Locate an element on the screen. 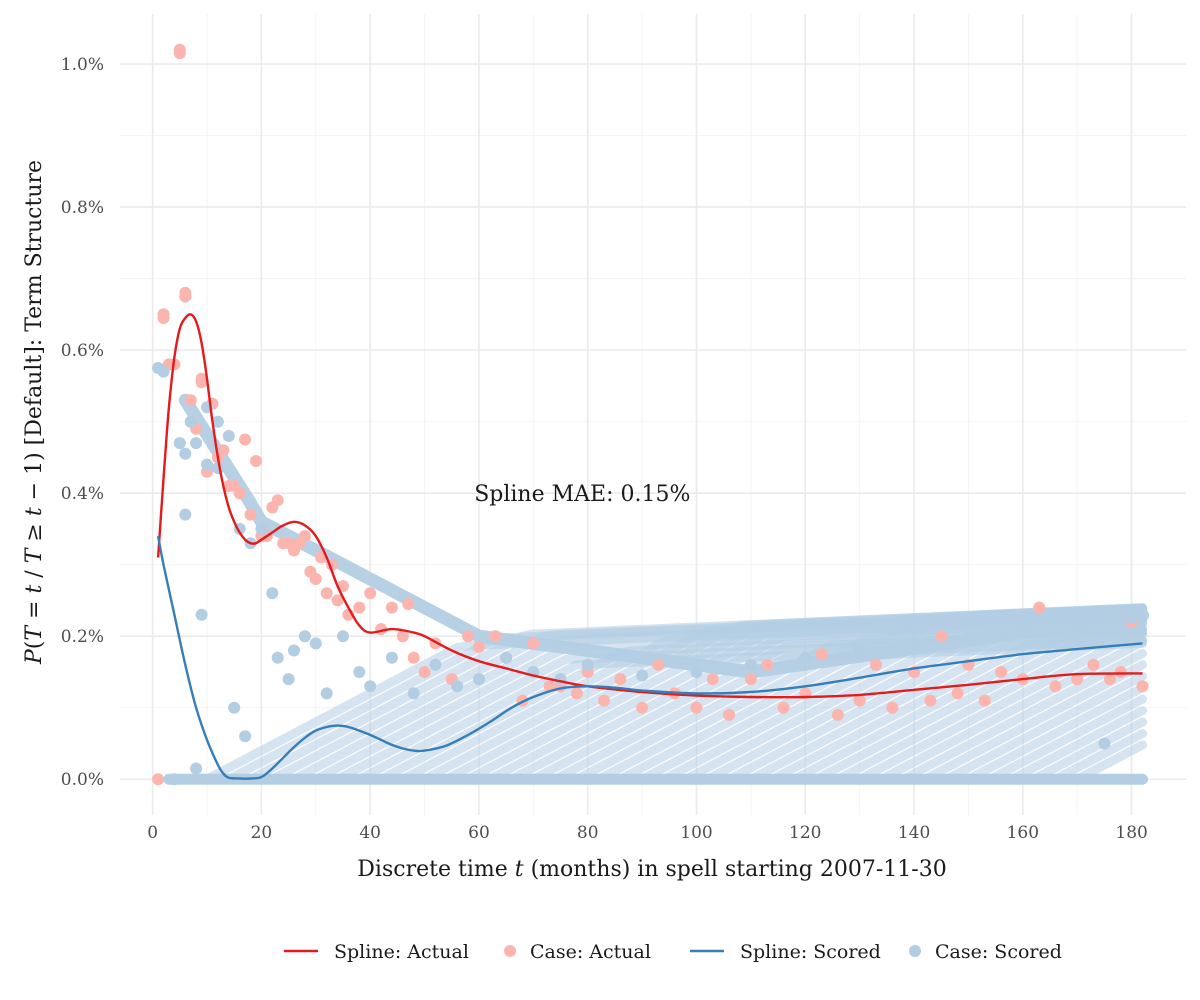 Image resolution: width=1200 pixels, height=1000 pixels. y-axis-title-part: ( is located at coordinates (34, 645).